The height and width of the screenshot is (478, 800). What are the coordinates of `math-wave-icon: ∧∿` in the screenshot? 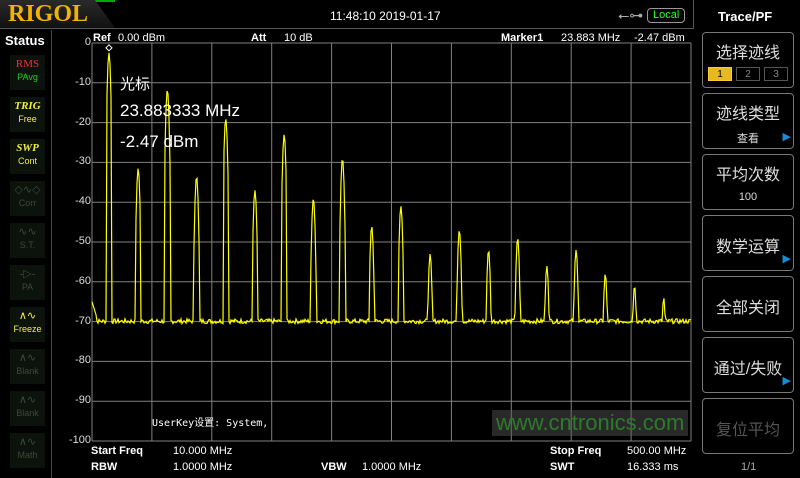 It's located at (27, 442).